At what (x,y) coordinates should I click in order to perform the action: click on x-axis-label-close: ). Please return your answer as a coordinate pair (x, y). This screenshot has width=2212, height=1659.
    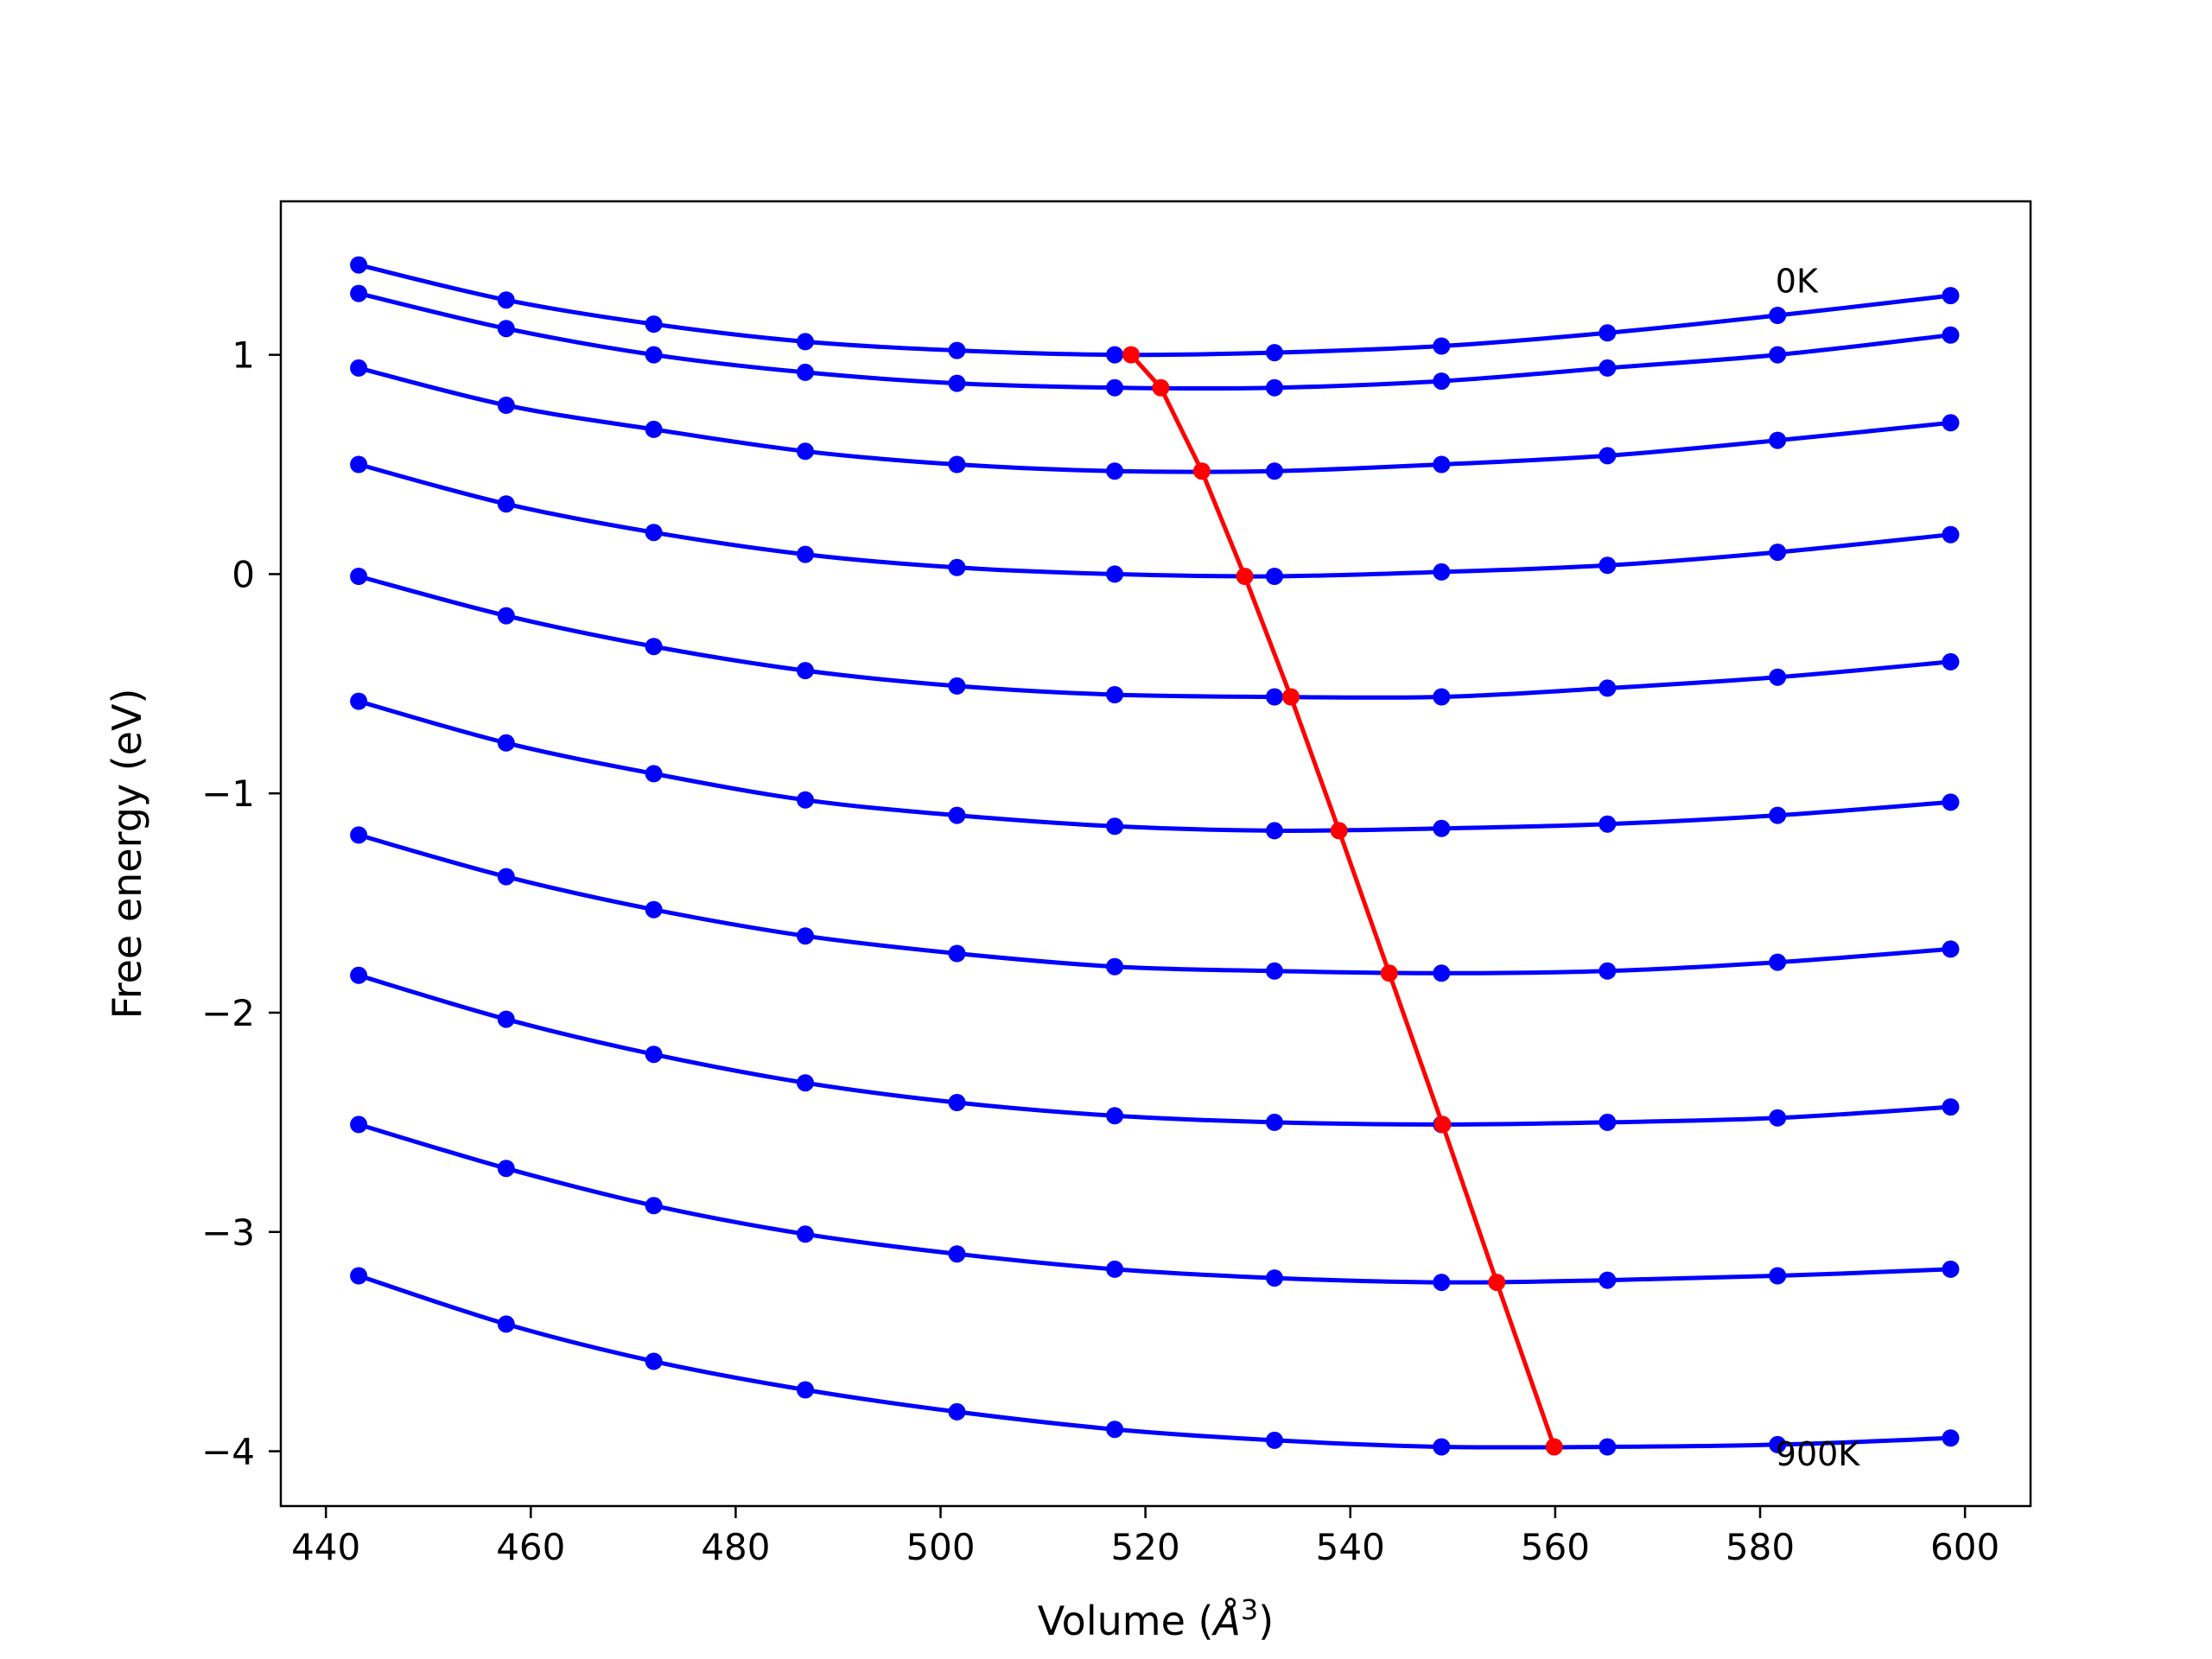
    Looking at the image, I should click on (1266, 1621).